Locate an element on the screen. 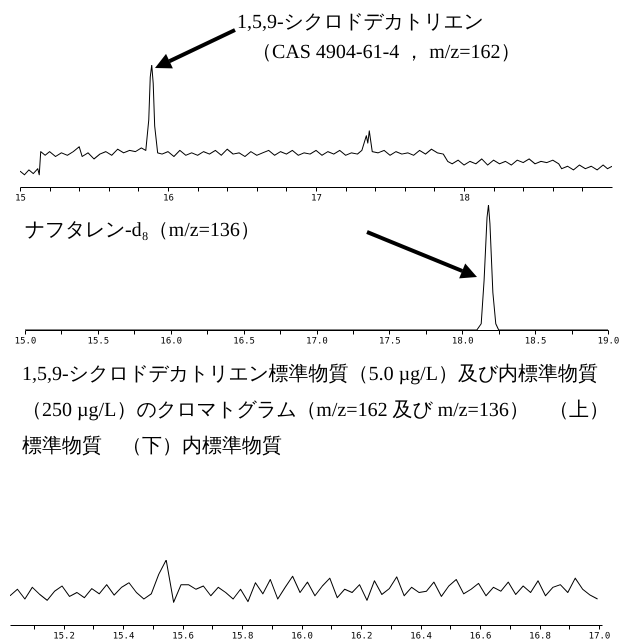 The height and width of the screenshot is (644, 620). x-tick-label: 16.4 is located at coordinates (421, 637).